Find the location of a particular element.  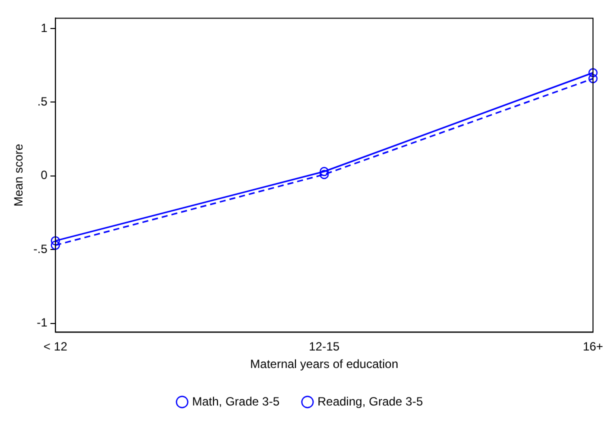

y-tick-label: .5 is located at coordinates (42, 101).